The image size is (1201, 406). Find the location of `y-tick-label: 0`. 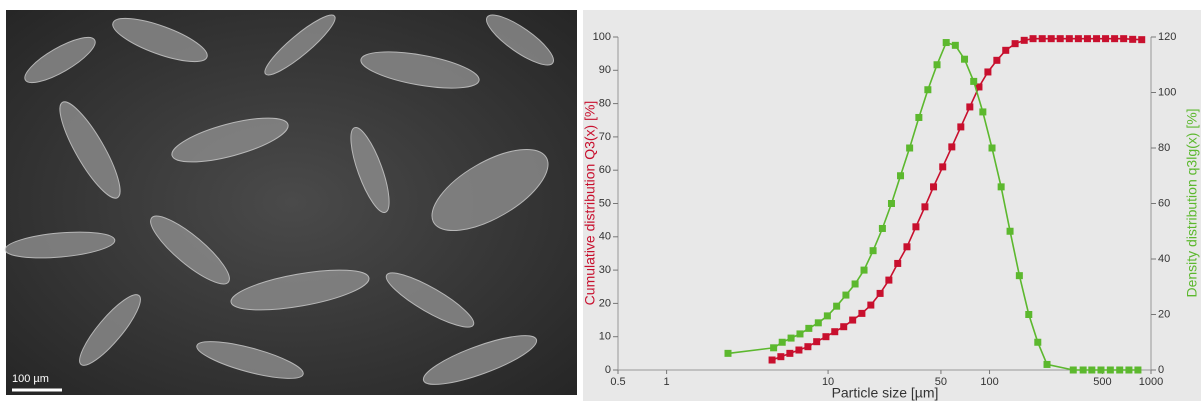

y-tick-label: 0 is located at coordinates (608, 370).